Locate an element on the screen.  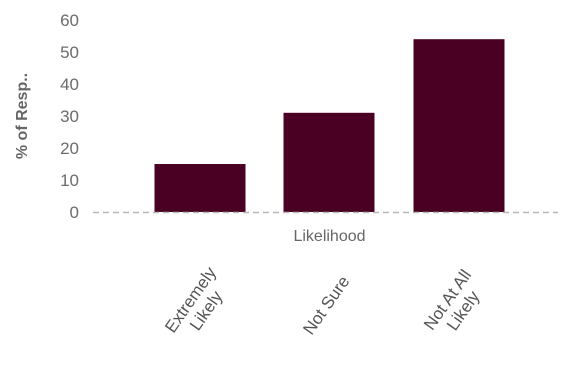
x-tick-label-line: Not Sure is located at coordinates (326, 305).